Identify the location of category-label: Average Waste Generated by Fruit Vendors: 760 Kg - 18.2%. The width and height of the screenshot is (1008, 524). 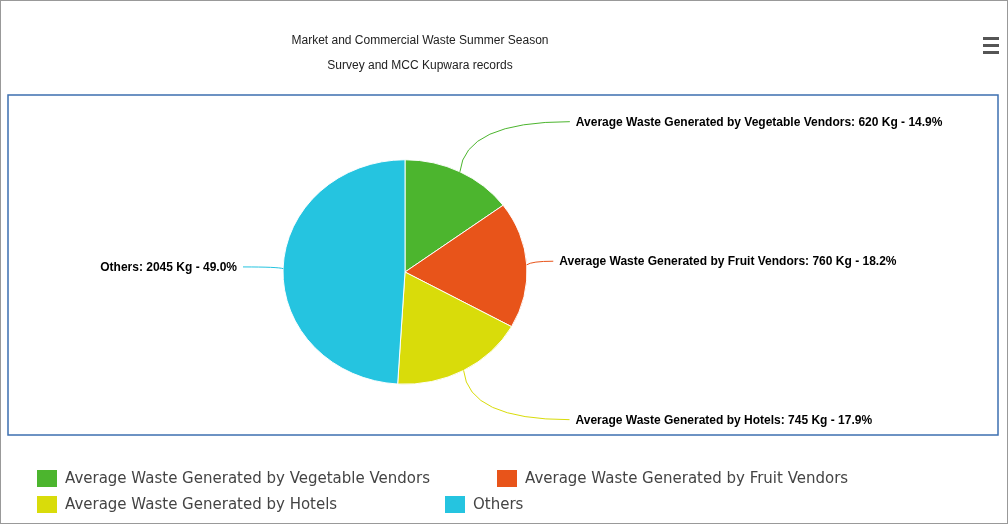
(728, 261).